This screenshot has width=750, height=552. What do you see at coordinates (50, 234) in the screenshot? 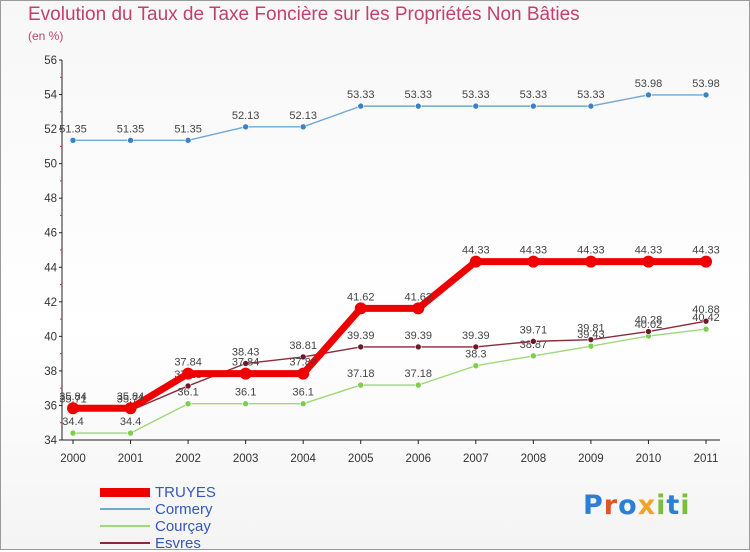
I see `y-tick-label: 46` at bounding box center [50, 234].